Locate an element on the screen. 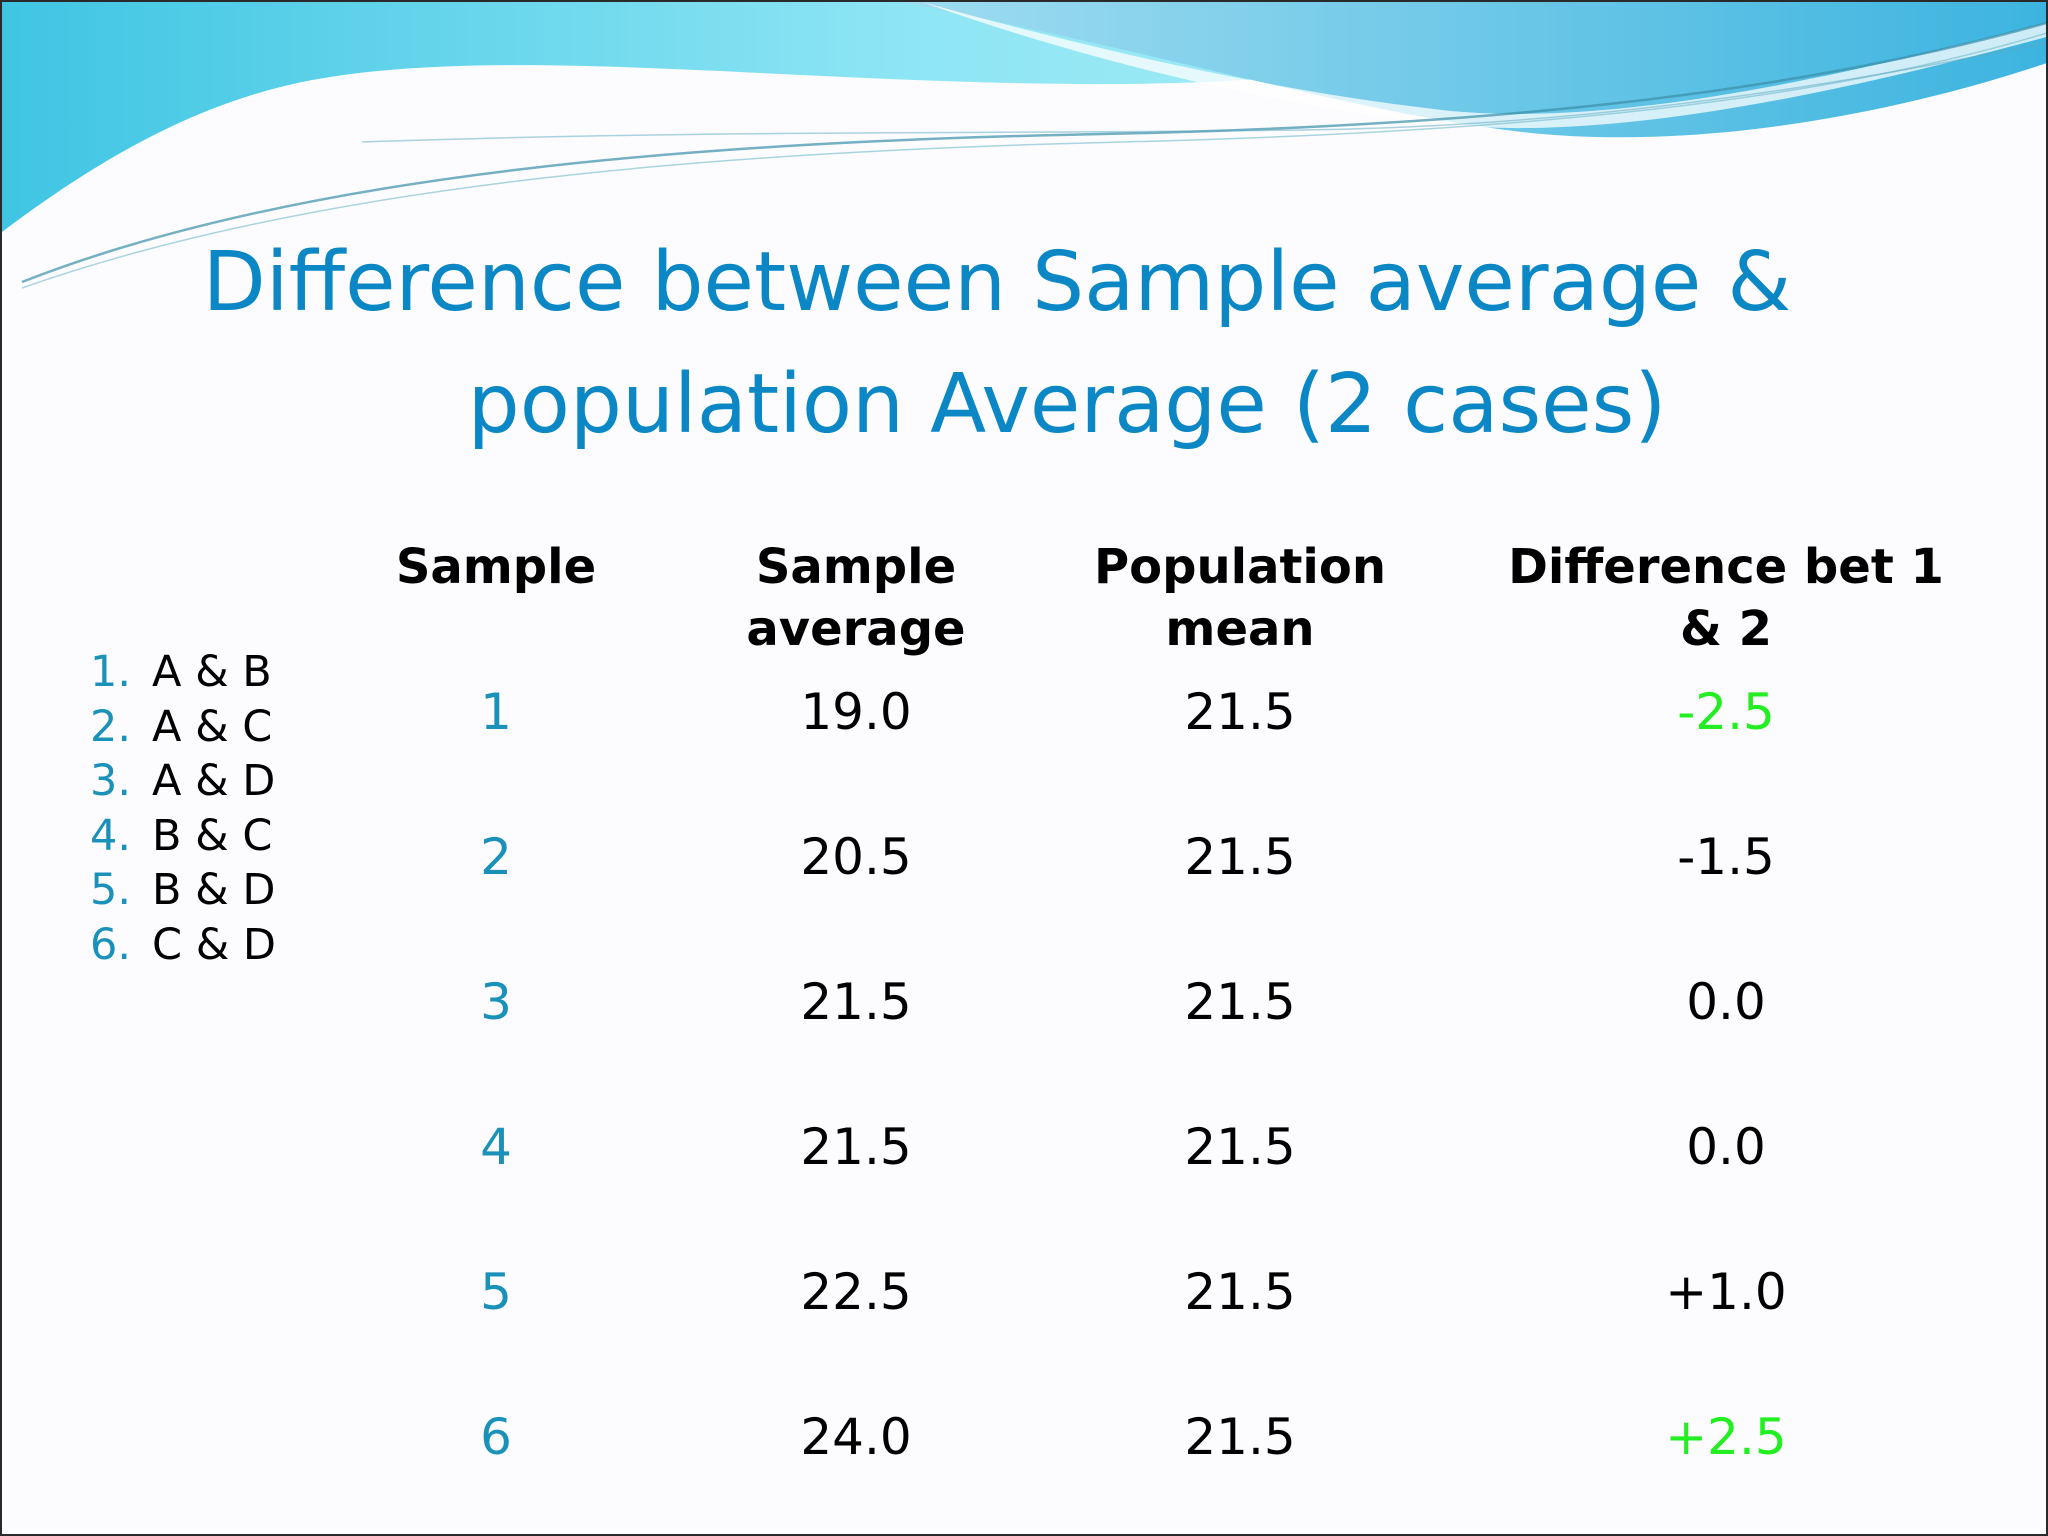  table-cell-sample-average: 20.5 is located at coordinates (856, 857).